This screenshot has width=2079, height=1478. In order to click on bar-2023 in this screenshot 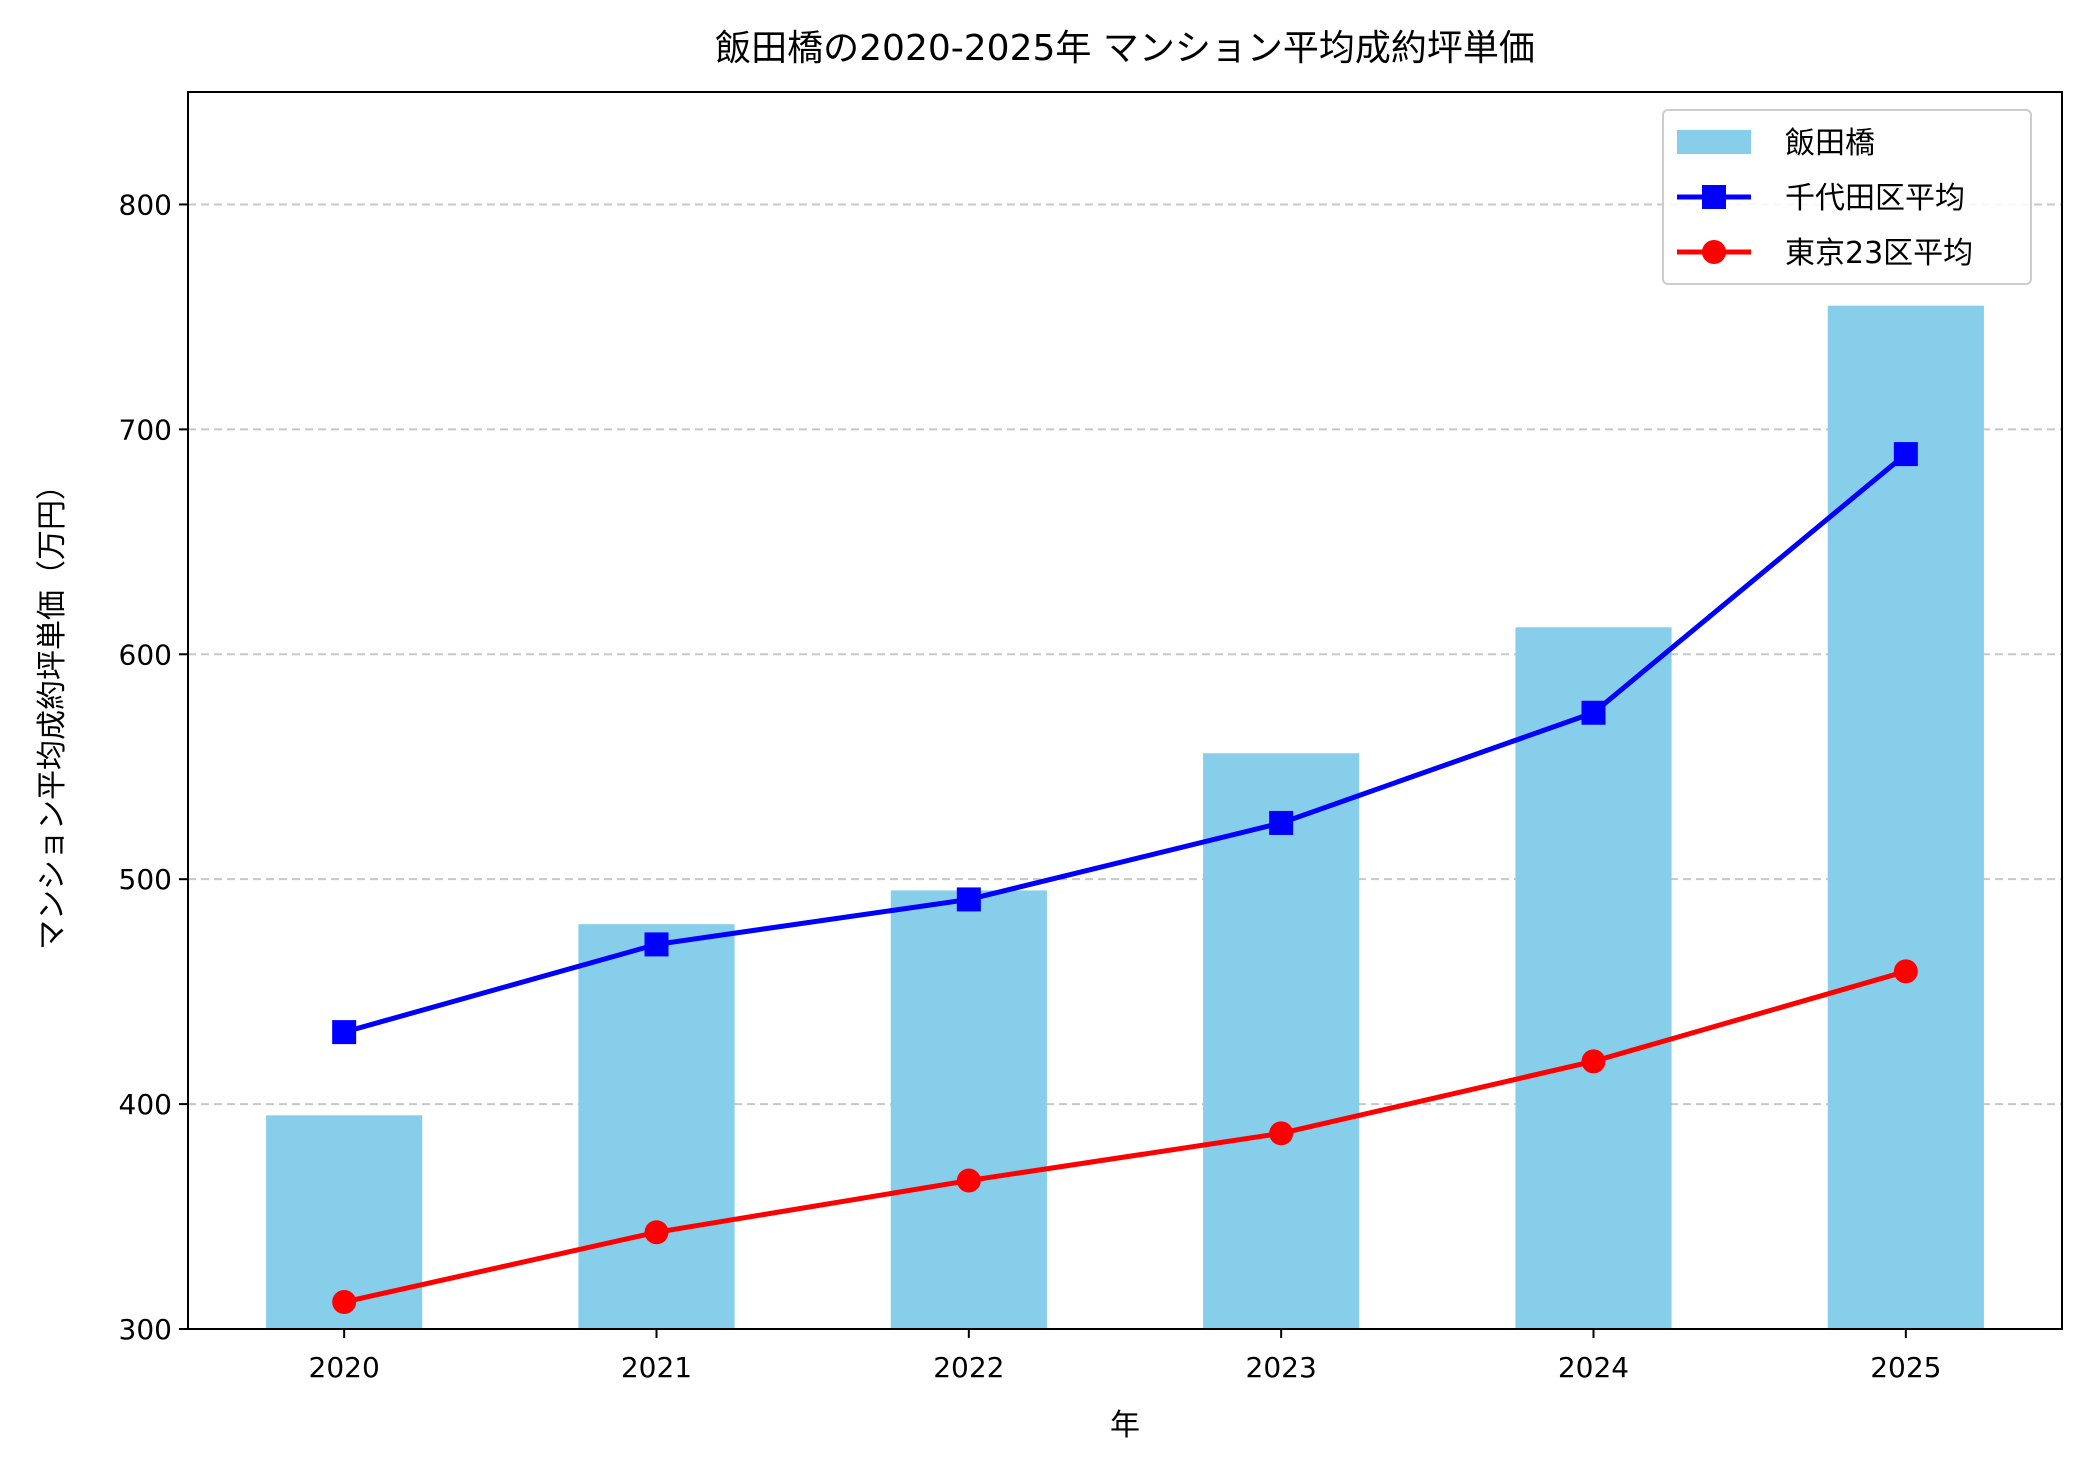, I will do `click(1281, 1041)`.